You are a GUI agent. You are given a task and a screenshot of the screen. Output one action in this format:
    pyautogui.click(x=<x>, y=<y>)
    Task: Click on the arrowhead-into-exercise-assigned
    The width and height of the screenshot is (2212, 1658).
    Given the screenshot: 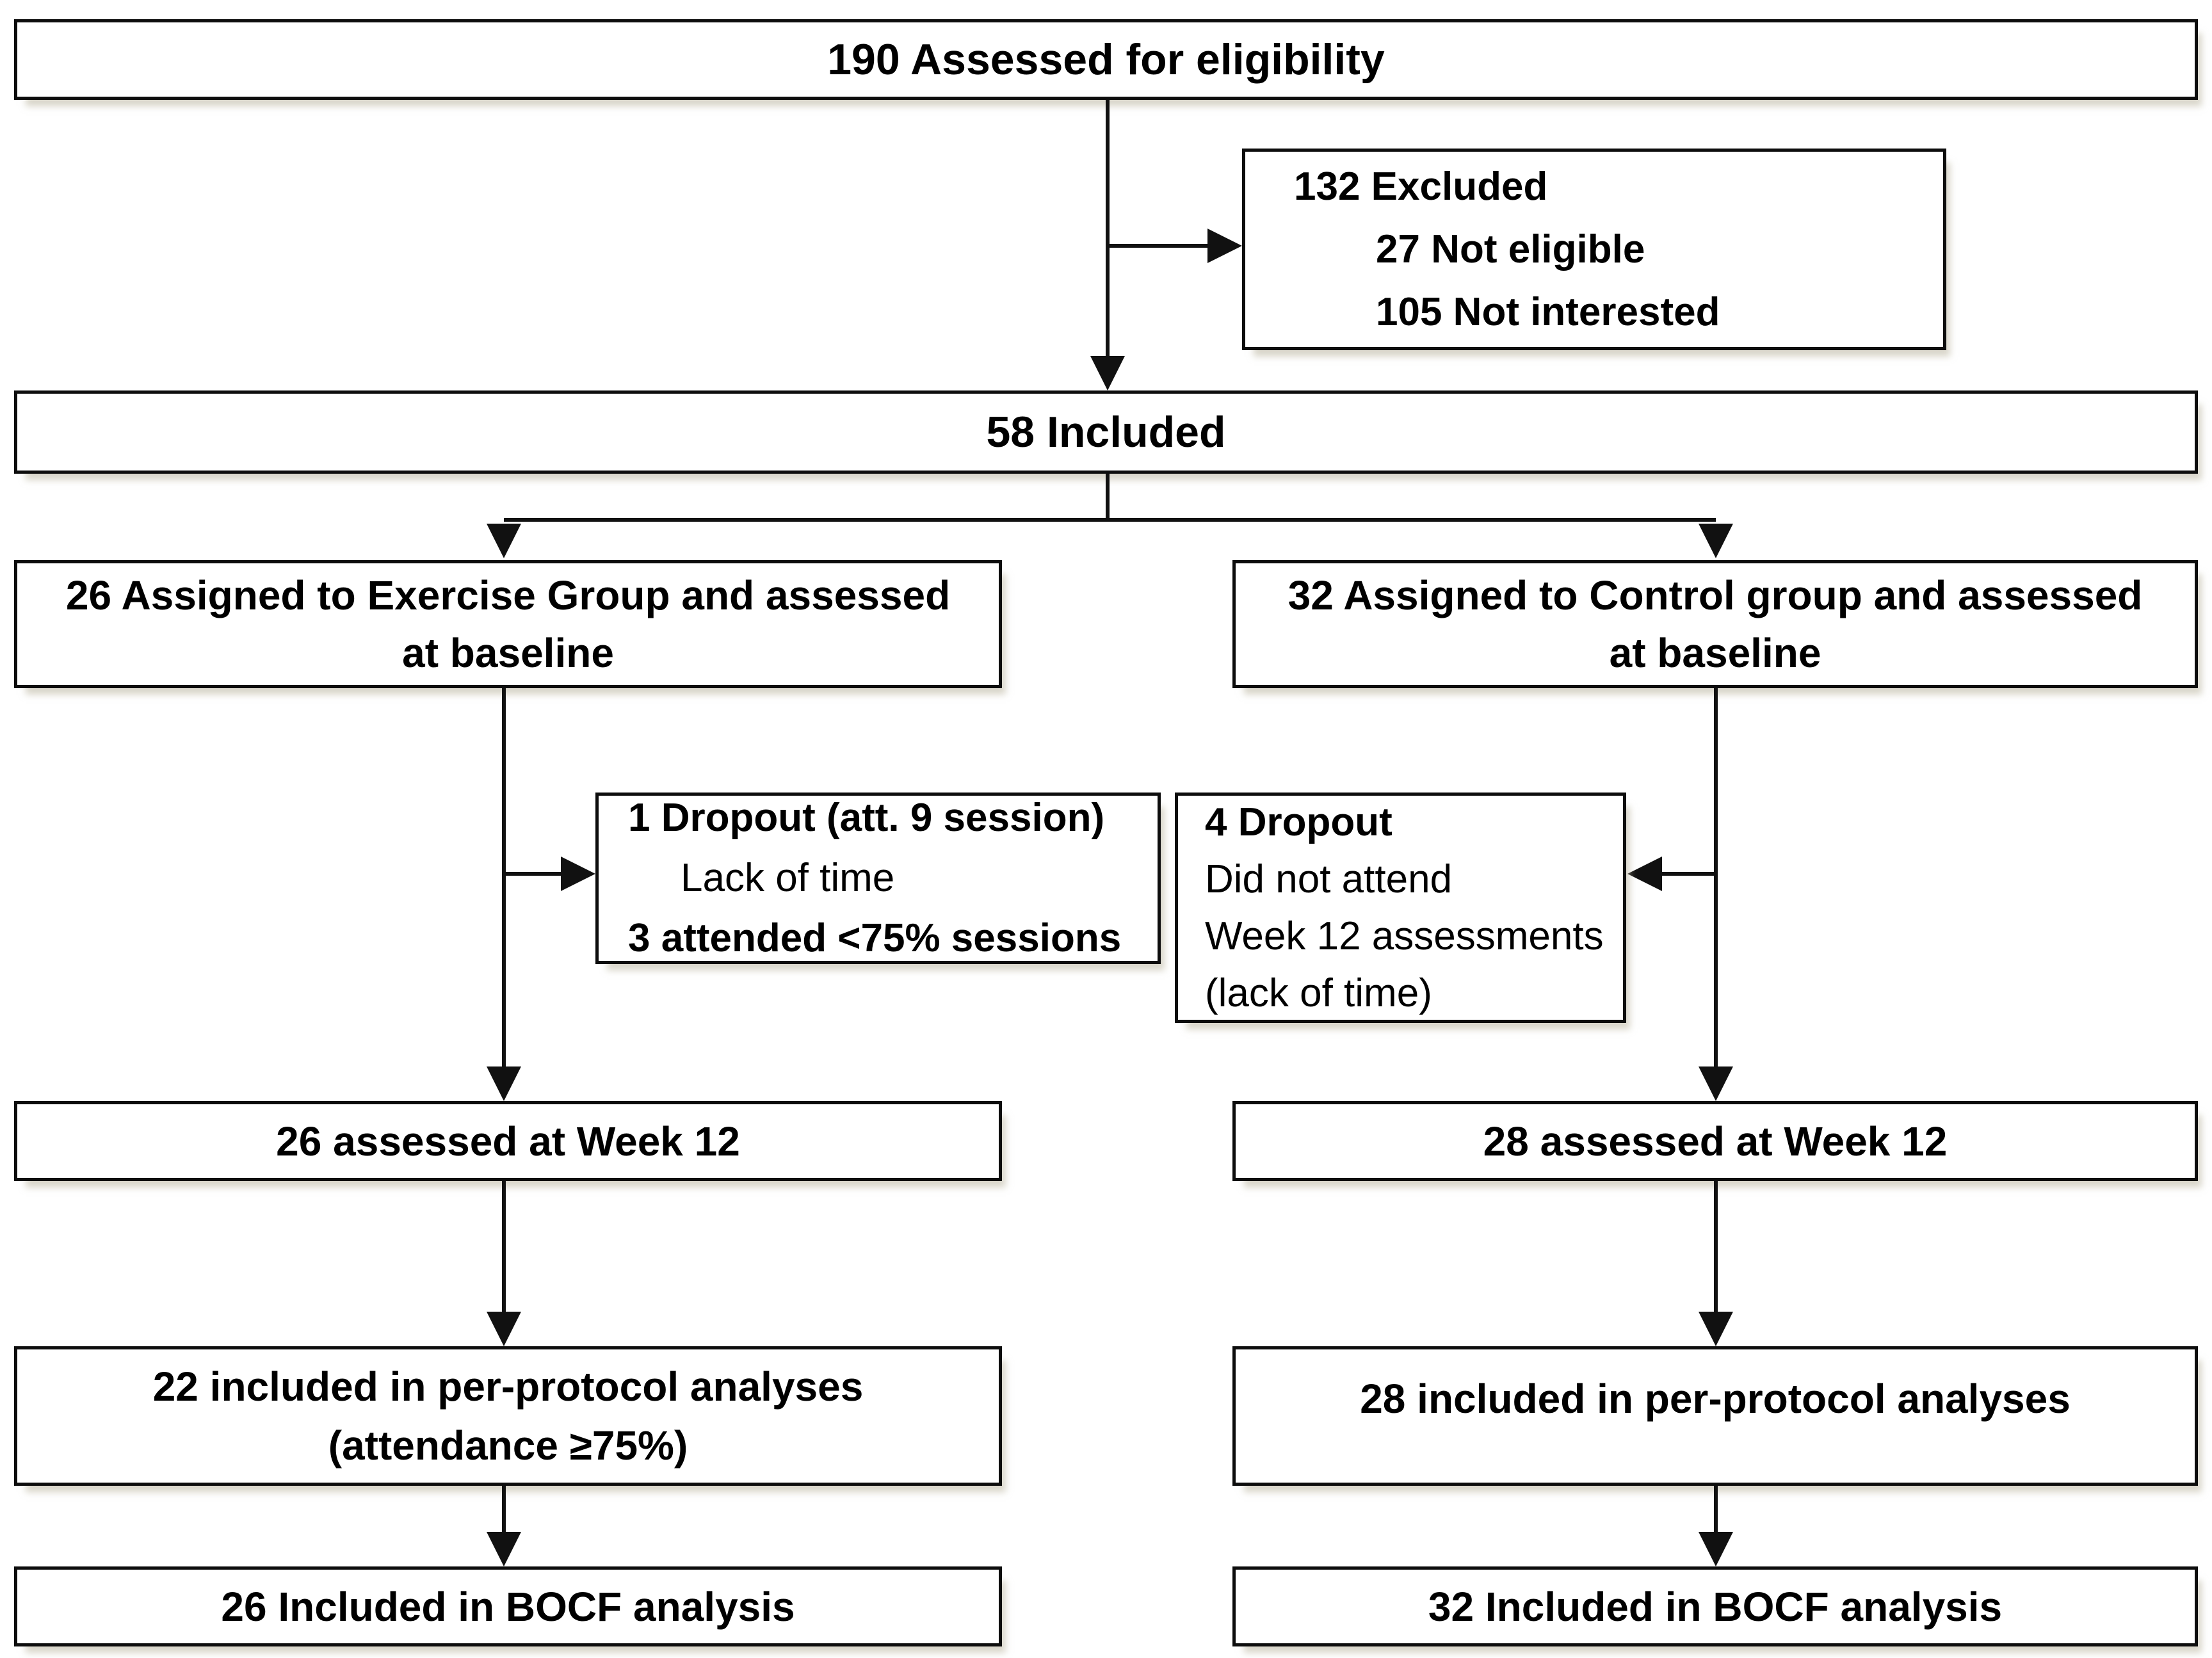 What is the action you would take?
    pyautogui.click(x=504, y=541)
    